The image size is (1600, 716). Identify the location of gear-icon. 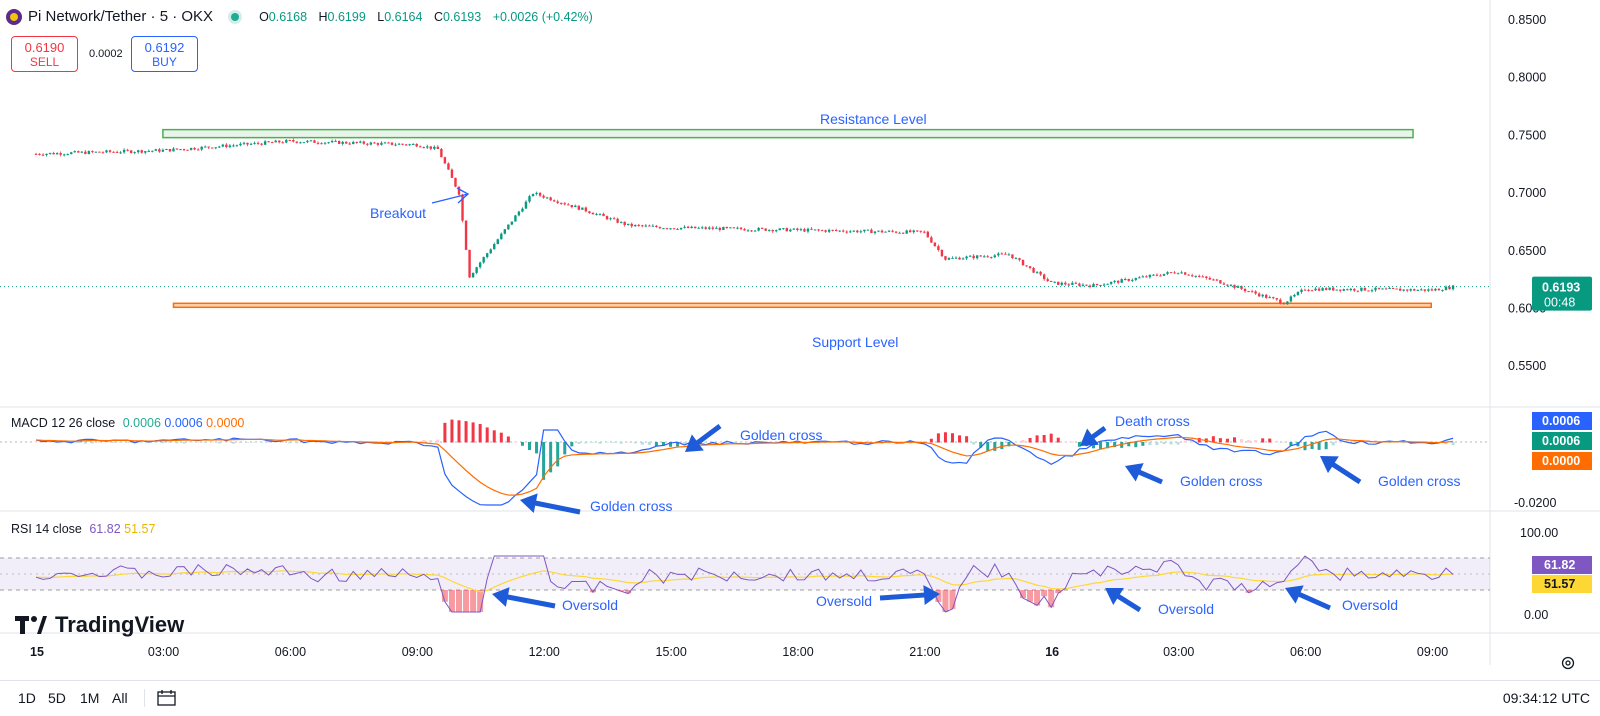
(1568, 663).